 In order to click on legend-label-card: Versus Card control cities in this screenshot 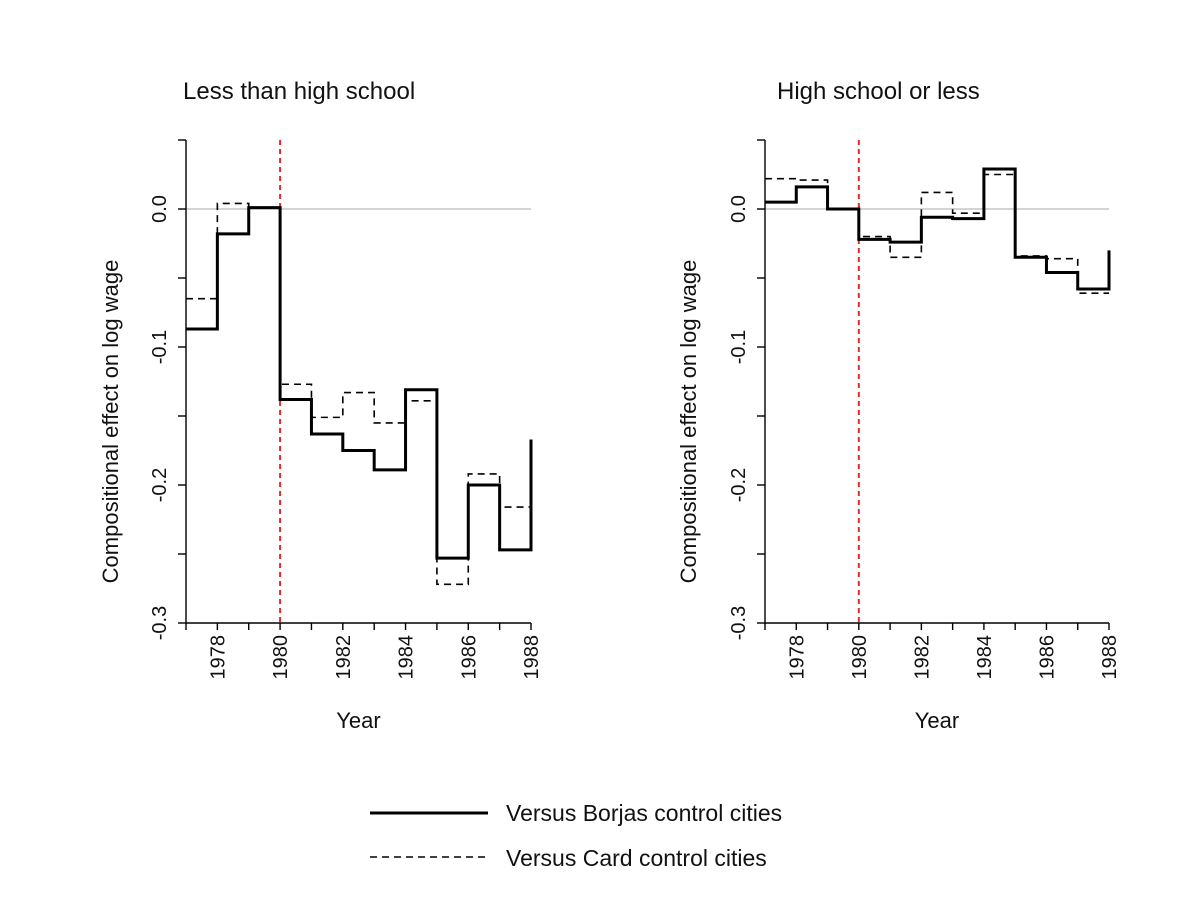, I will do `click(636, 858)`.